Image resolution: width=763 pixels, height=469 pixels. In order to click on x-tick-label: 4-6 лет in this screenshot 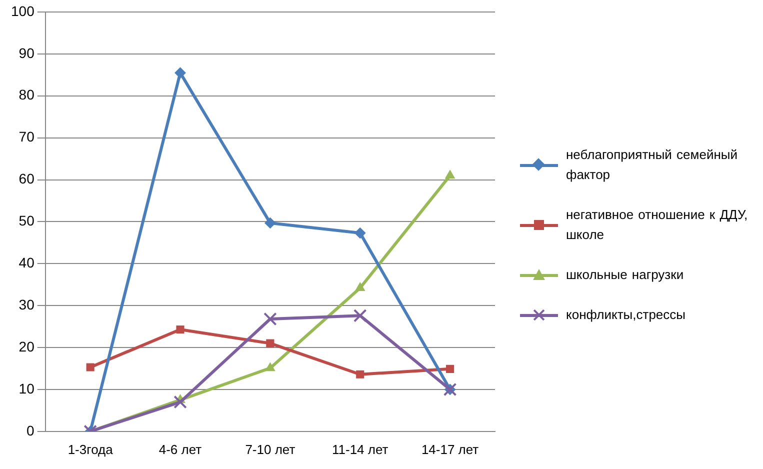, I will do `click(180, 449)`.